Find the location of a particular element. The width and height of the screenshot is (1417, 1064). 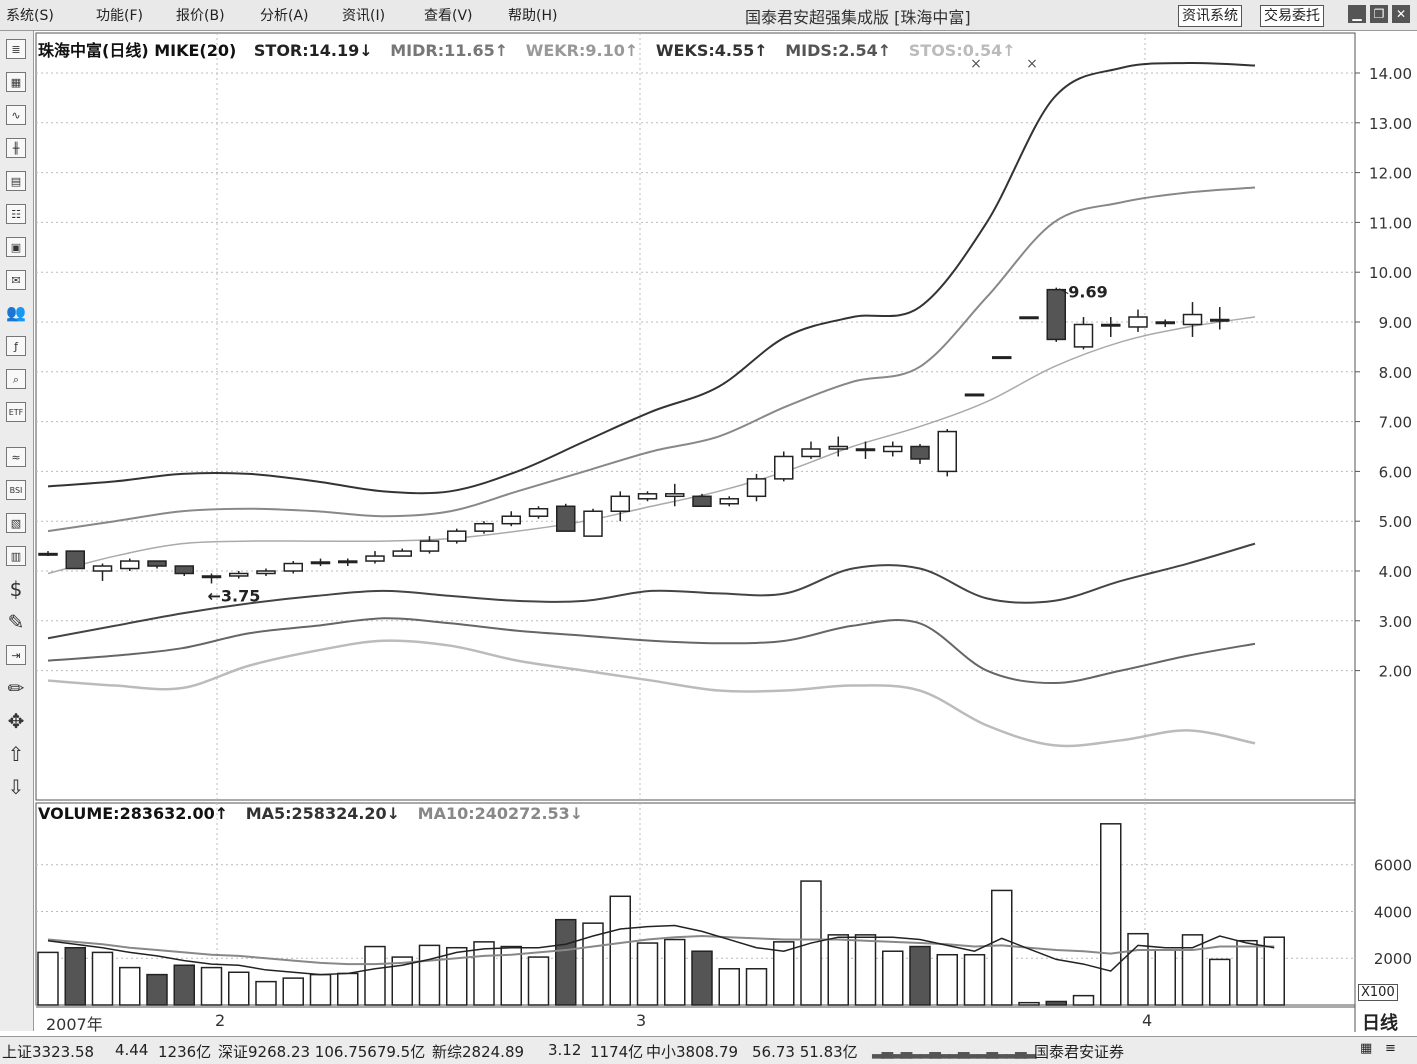

close-icon: ✕ is located at coordinates (1401, 14).